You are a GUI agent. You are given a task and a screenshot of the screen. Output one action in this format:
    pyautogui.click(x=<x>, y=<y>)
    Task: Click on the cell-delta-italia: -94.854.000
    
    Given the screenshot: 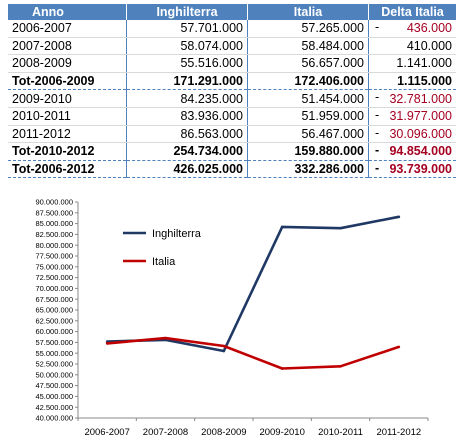 What is the action you would take?
    pyautogui.click(x=412, y=151)
    